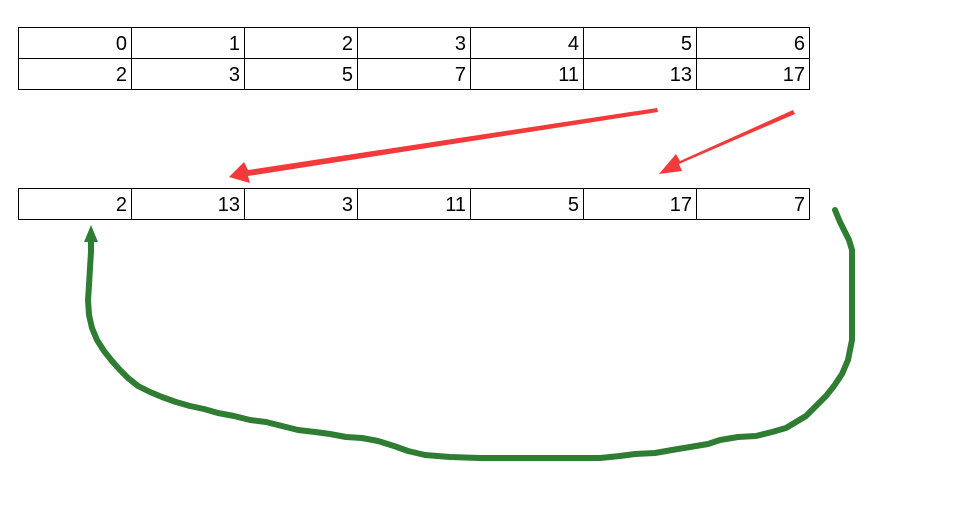 This screenshot has height=509, width=954. What do you see at coordinates (443, 145) in the screenshot?
I see `red-arrow-long` at bounding box center [443, 145].